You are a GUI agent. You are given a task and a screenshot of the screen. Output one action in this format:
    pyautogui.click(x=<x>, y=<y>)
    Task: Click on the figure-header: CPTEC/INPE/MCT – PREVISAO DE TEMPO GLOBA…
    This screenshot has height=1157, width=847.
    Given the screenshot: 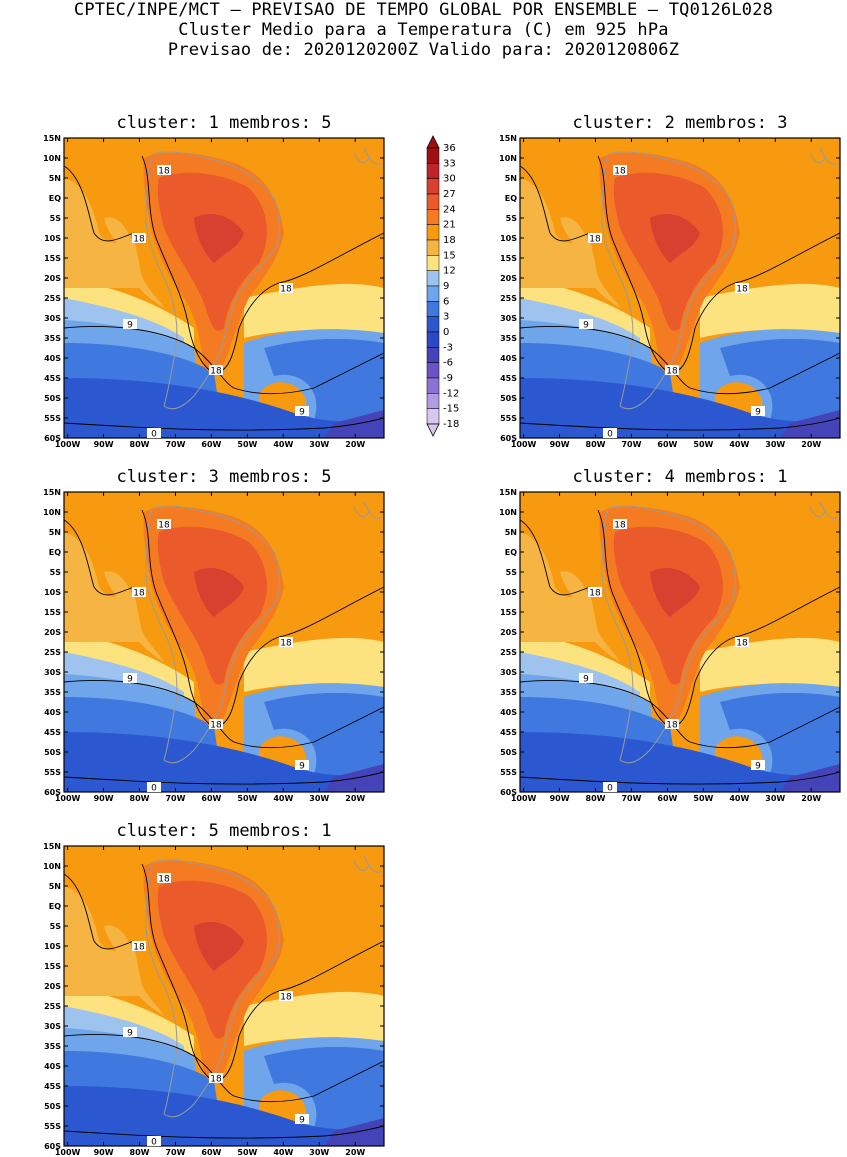 What is the action you would take?
    pyautogui.click(x=423, y=30)
    